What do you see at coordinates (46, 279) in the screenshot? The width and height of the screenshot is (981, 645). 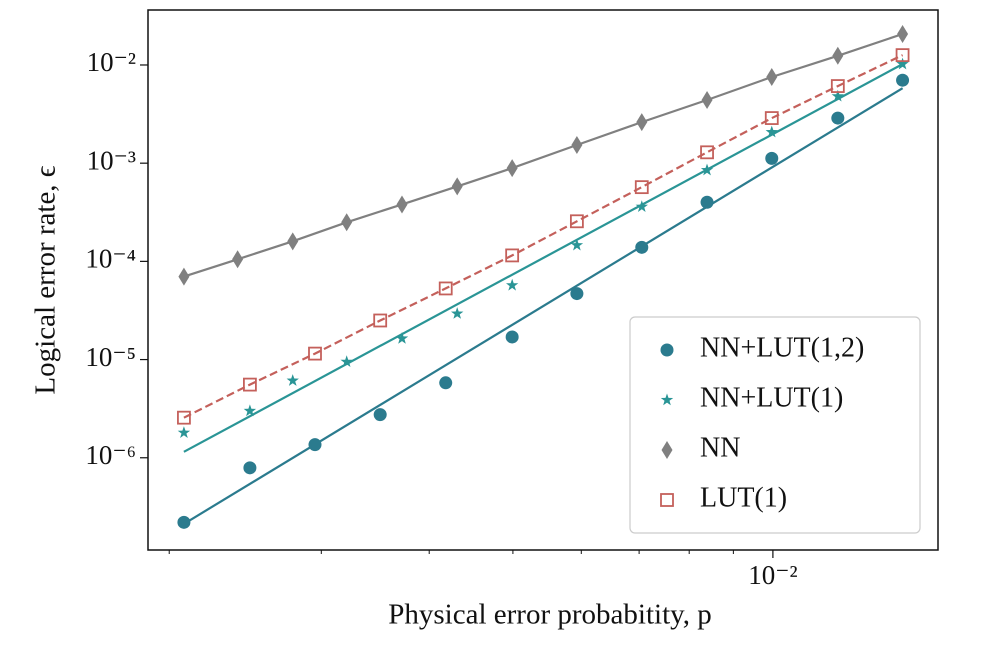 I see `y-axis-label: Logical error rate, ϵ` at bounding box center [46, 279].